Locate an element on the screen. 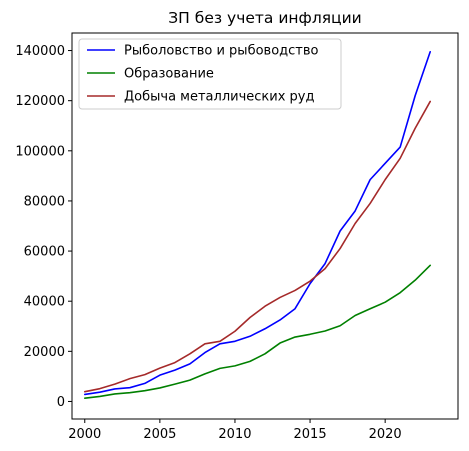  x-tick-label: 2005 is located at coordinates (159, 434).